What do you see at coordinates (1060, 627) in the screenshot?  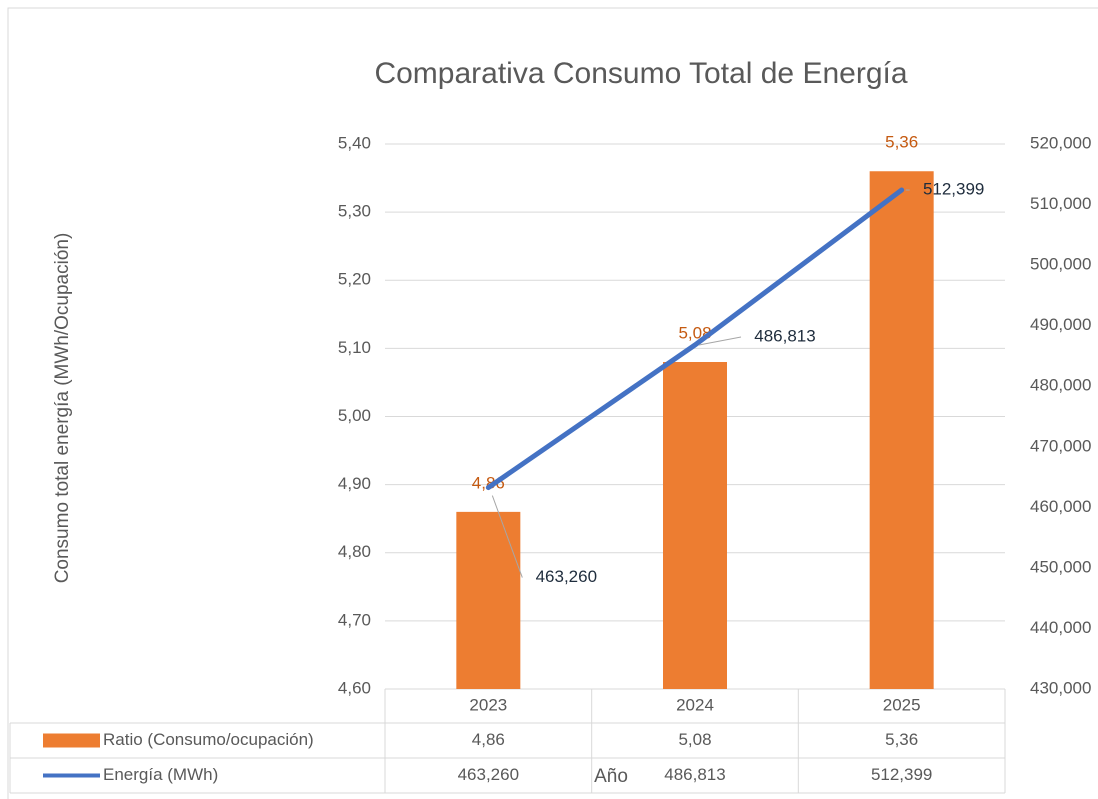 I see `y2-tick-label: 440,000` at bounding box center [1060, 627].